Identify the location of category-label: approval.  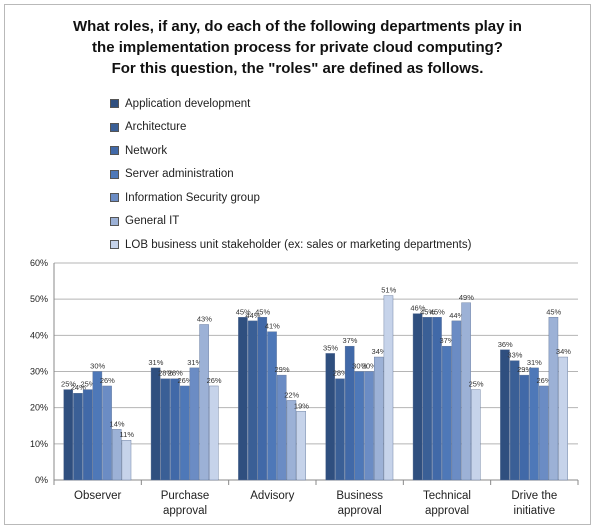
(447, 511).